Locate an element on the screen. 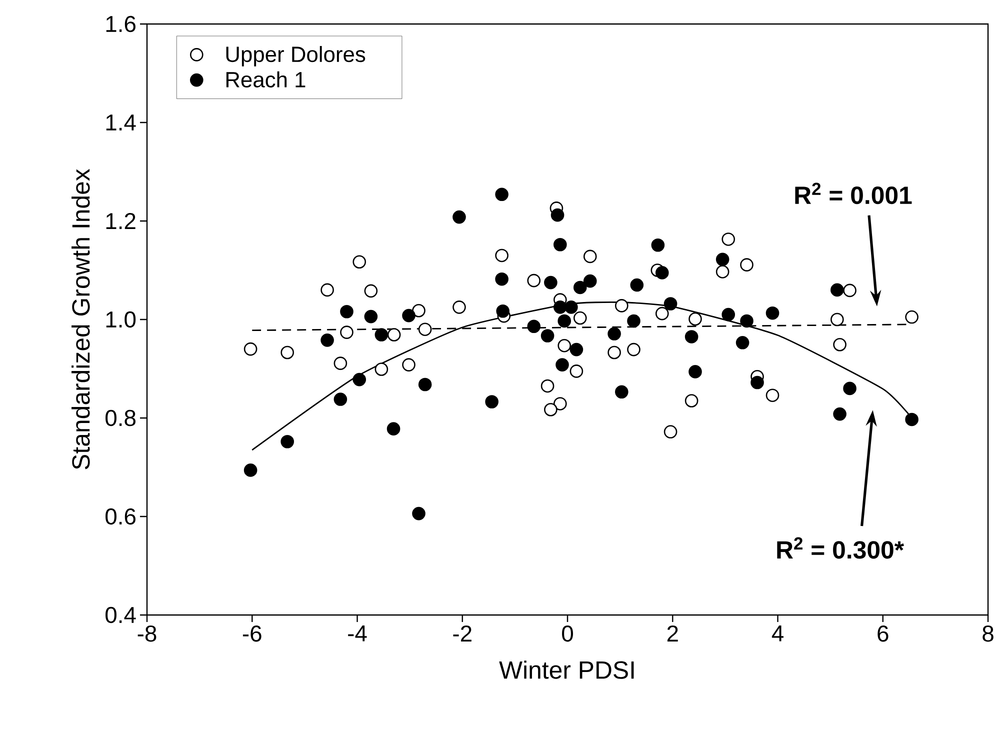 This screenshot has width=998, height=735. x-tick-label: -6 is located at coordinates (252, 634).